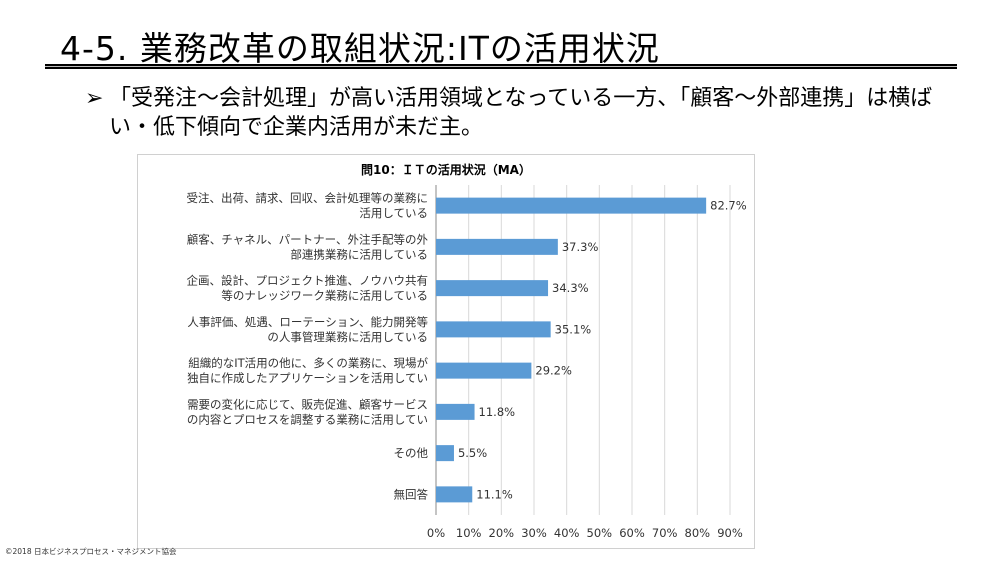 This screenshot has width=1000, height=563. Describe the element at coordinates (411, 494) in the screenshot. I see `category-label: 無回答` at that location.